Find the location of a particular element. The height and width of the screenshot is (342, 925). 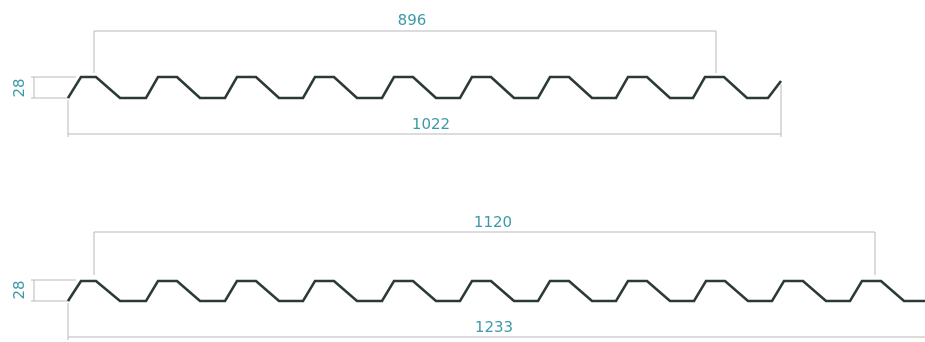

profile-a-effective-width-label: 896 is located at coordinates (412, 20).